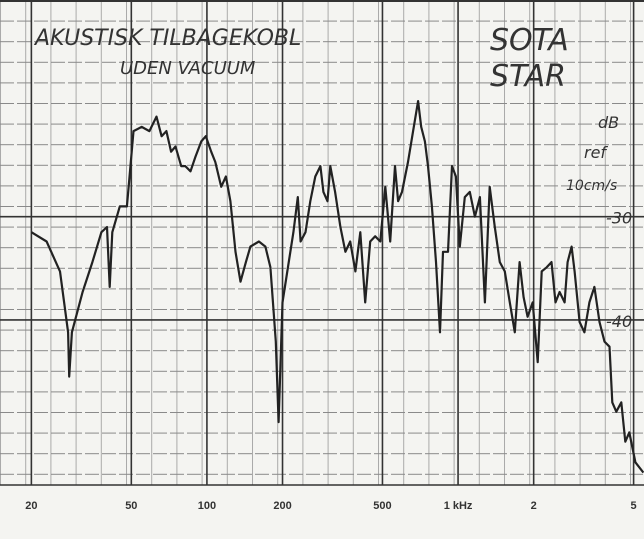  What do you see at coordinates (608, 122) in the screenshot?
I see `annotation: dB` at bounding box center [608, 122].